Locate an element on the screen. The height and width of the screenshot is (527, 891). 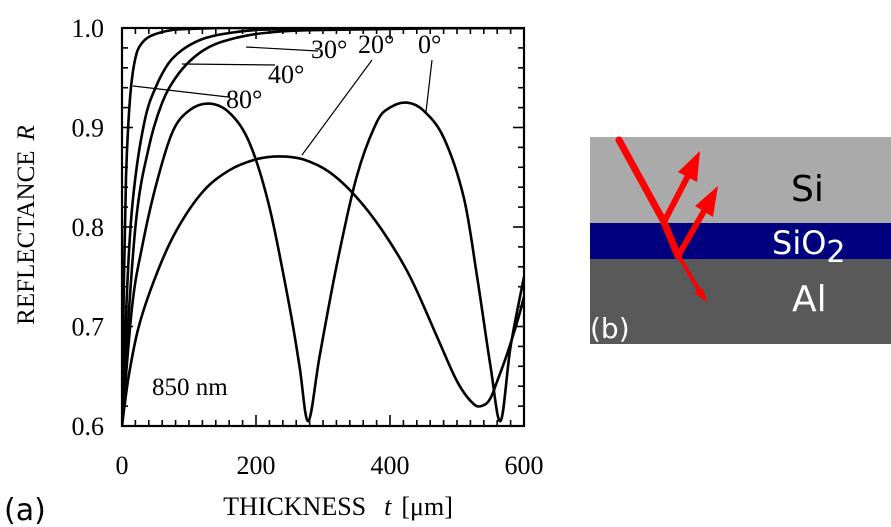
leader-line-30deg is located at coordinates (282, 49).